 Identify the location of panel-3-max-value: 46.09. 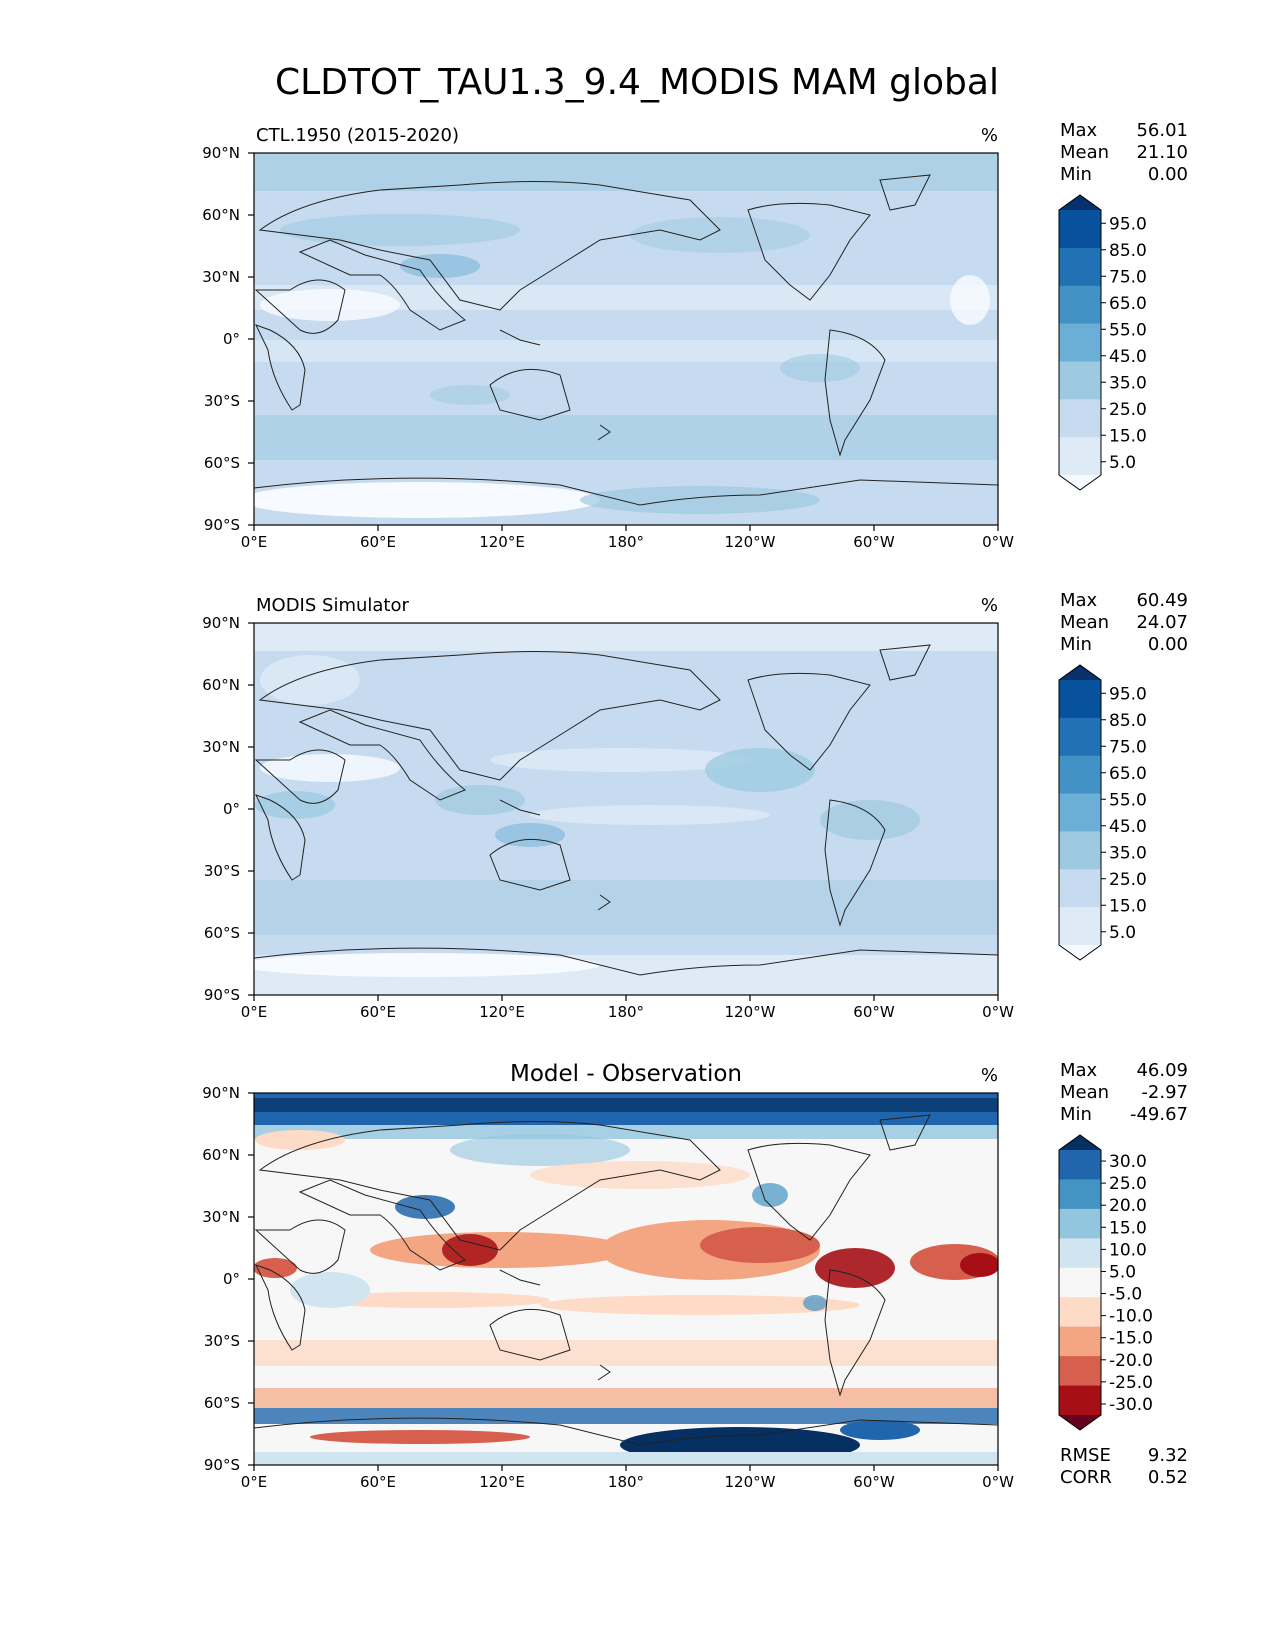
(1162, 1070).